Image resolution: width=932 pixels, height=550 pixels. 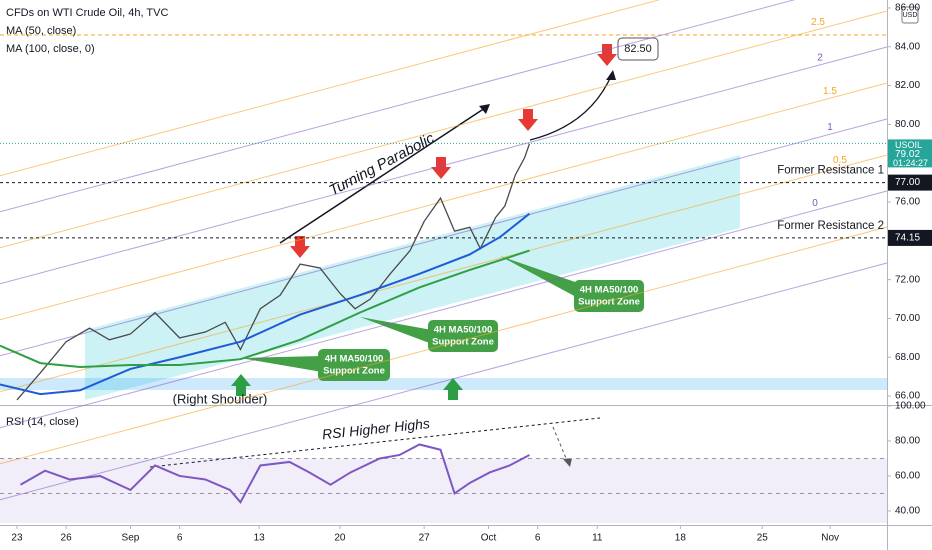 What do you see at coordinates (67, 538) in the screenshot?
I see `x-tick-label: 26` at bounding box center [67, 538].